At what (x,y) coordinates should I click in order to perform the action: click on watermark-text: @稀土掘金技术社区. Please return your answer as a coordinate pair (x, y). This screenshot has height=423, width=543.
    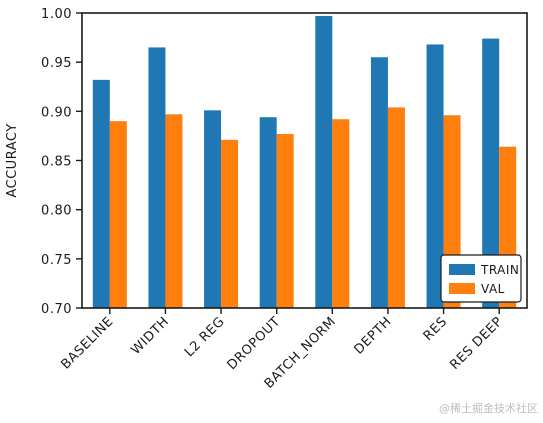
    Looking at the image, I should click on (488, 408).